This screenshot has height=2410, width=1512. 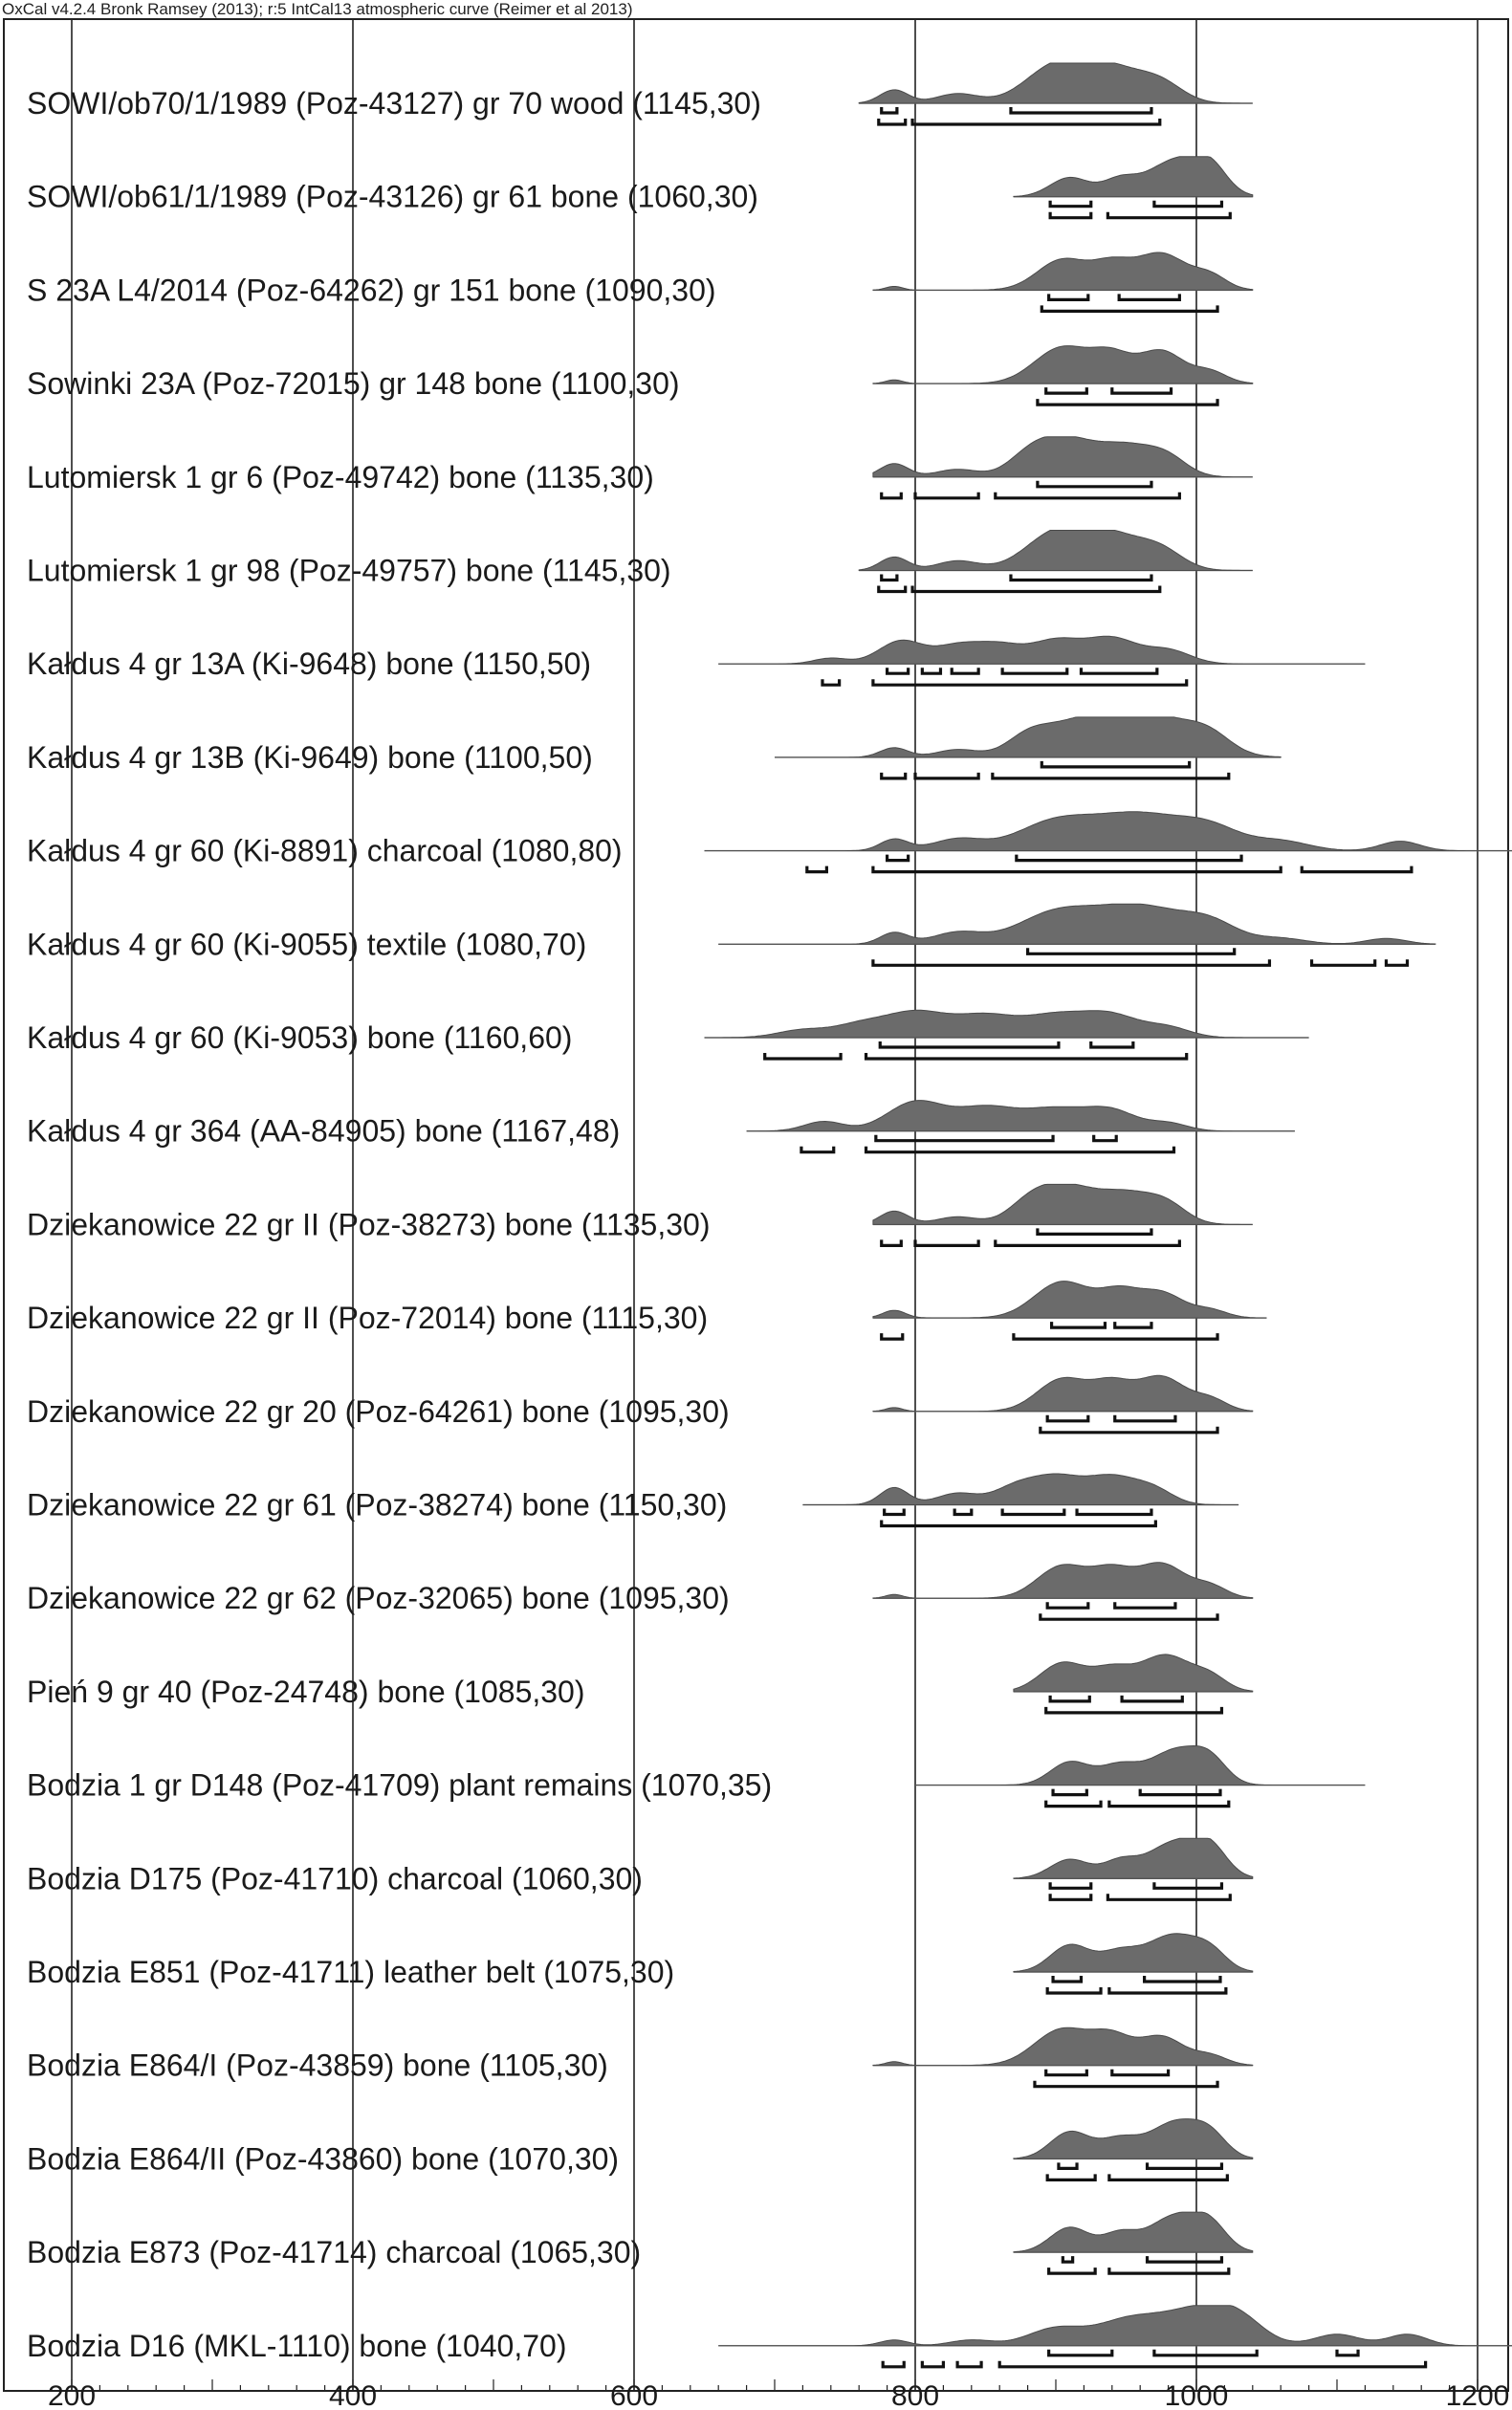 What do you see at coordinates (296, 2346) in the screenshot?
I see `sample-label: Bodzia D16 (MKL-1110) bone (1040,70)` at bounding box center [296, 2346].